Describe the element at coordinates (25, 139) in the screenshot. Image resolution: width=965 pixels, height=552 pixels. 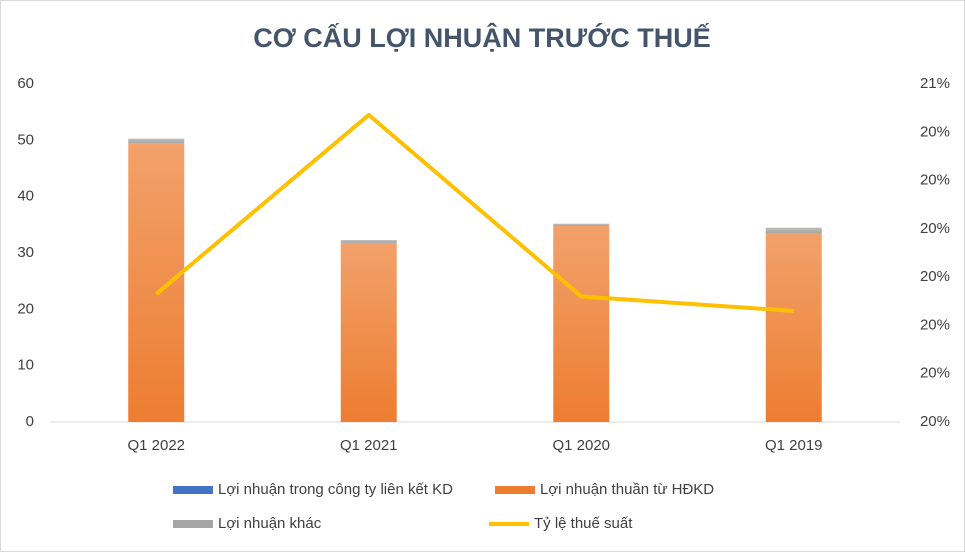
I see `y-tick-label: 50` at that location.